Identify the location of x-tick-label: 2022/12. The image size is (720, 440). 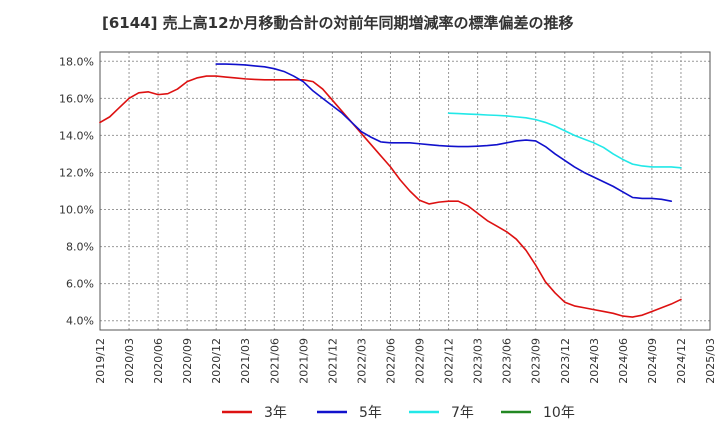
(449, 361).